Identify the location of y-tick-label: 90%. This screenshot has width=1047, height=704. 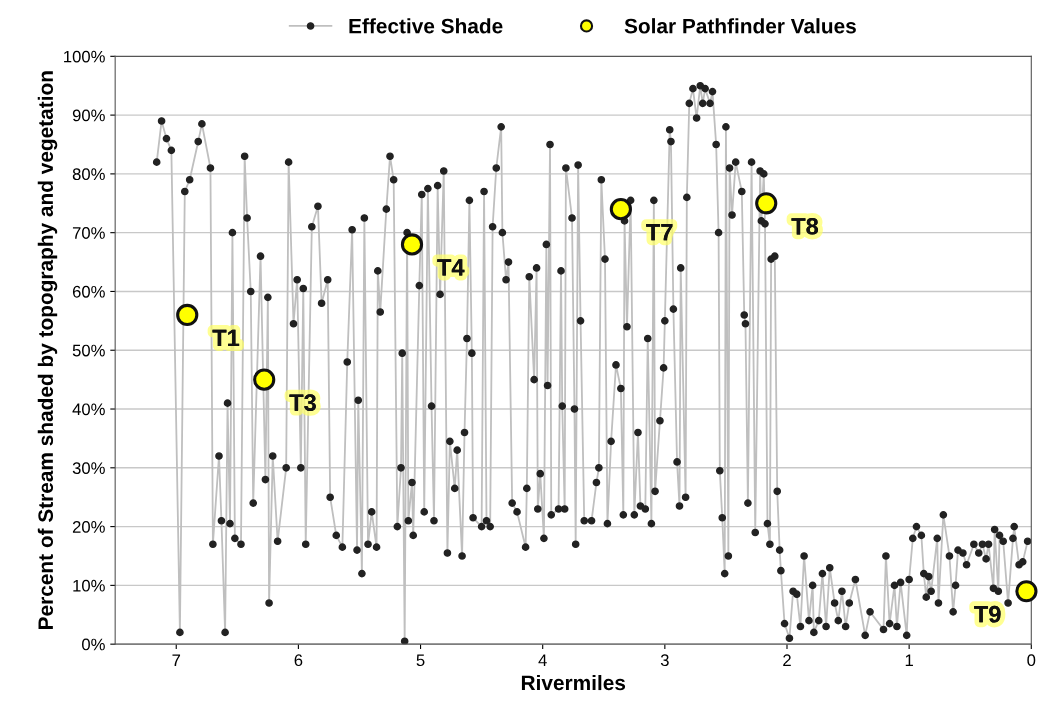
(88, 115).